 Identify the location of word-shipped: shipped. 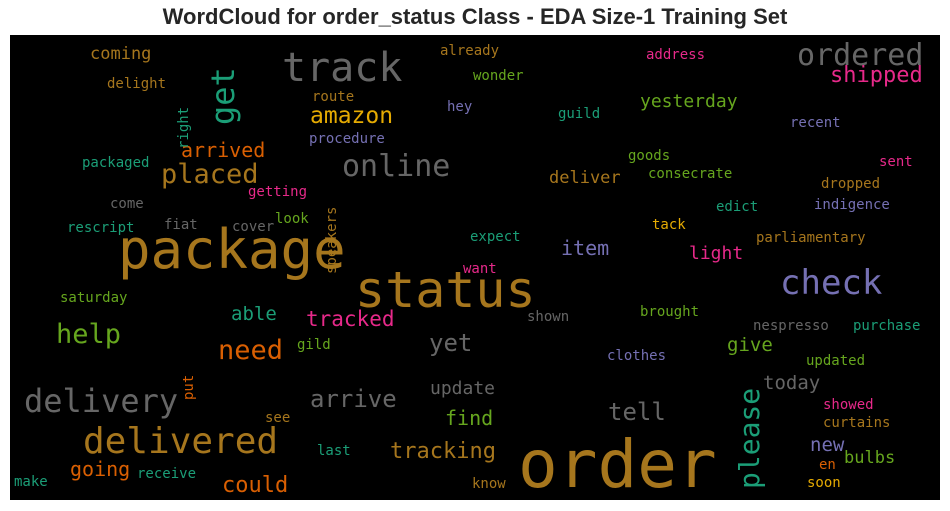
(876, 75).